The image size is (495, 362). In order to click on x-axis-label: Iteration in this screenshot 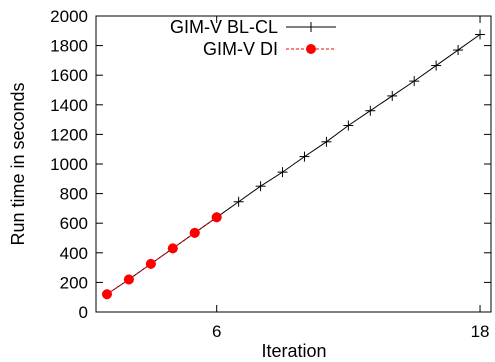, I will do `click(293, 351)`.